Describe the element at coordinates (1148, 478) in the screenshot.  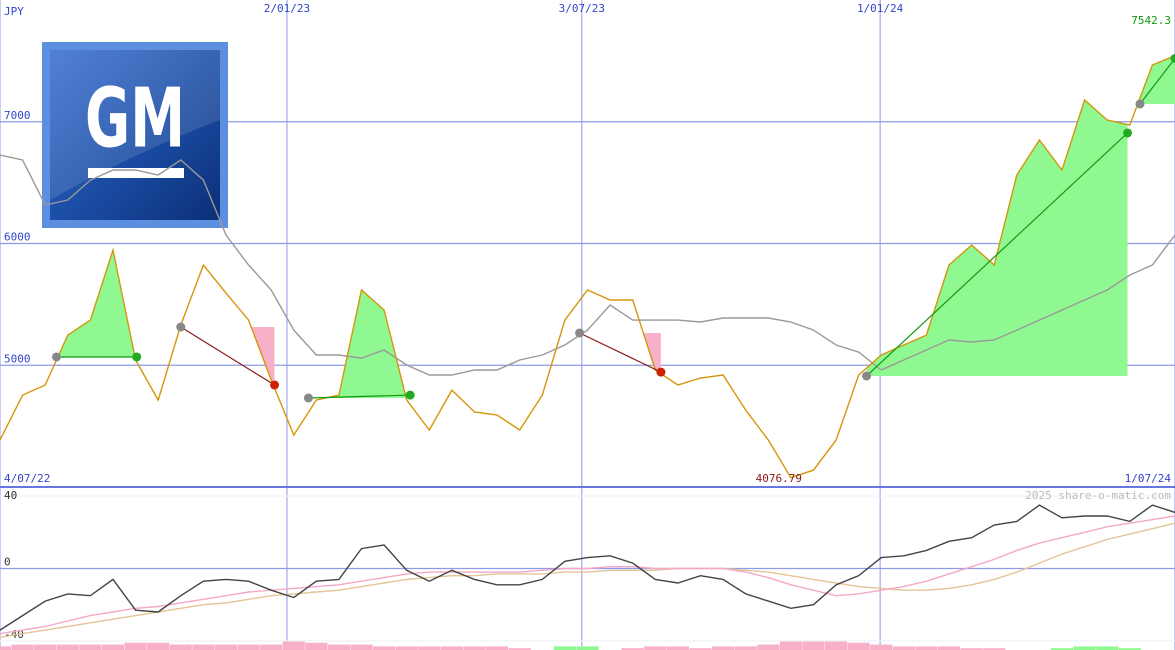
I see `x-tick-label: 1/07/24` at that location.